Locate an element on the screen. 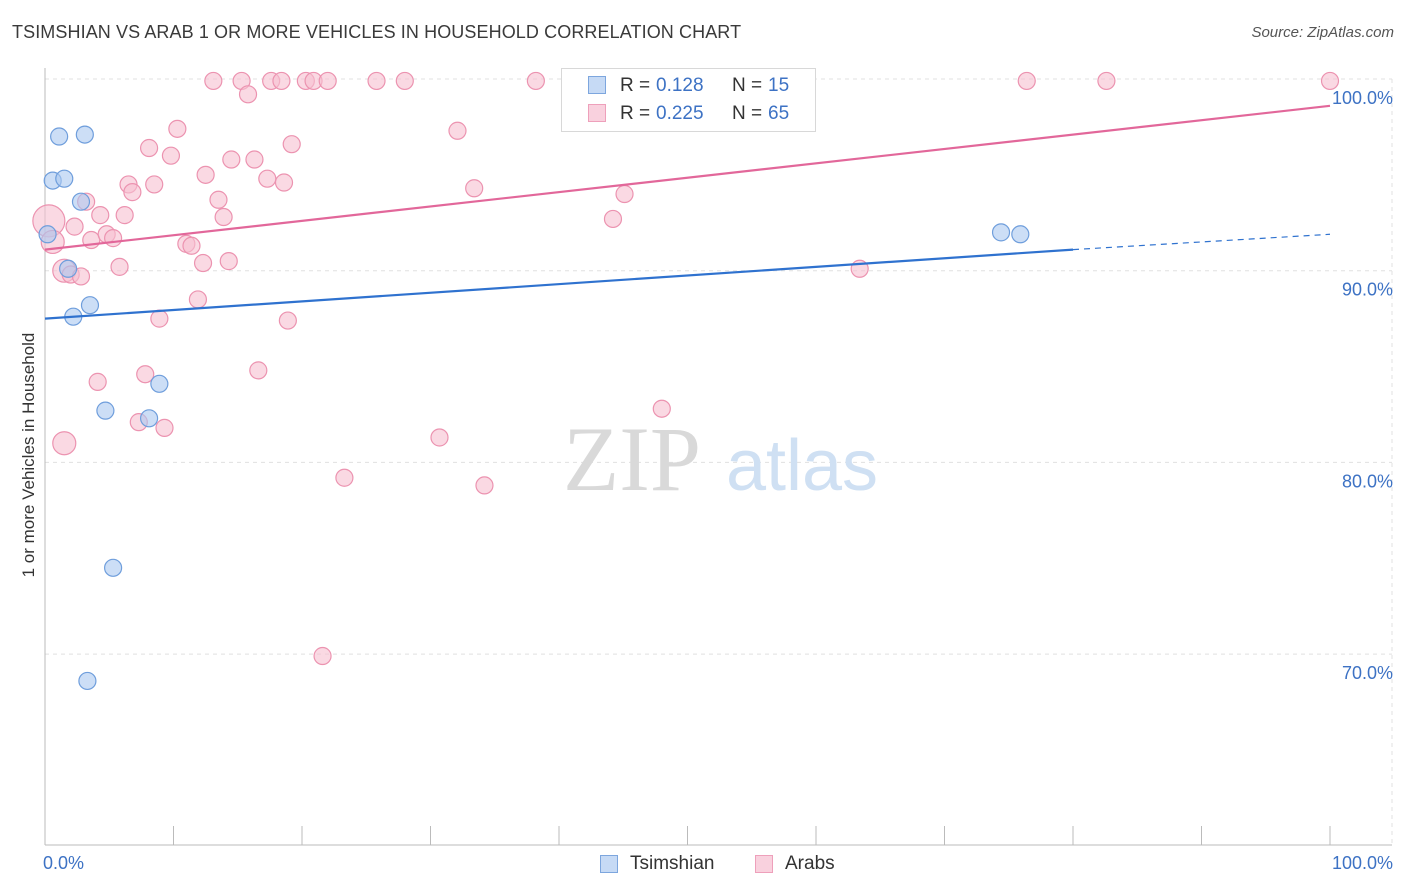  y-tick-label: 80.0% is located at coordinates (1367, 481).